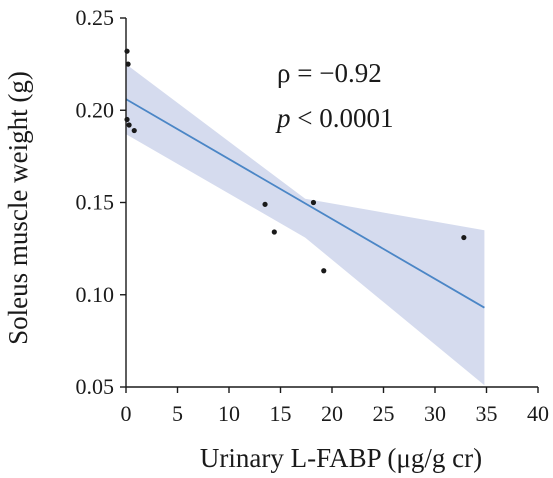 This screenshot has height=478, width=553. What do you see at coordinates (126, 413) in the screenshot?
I see `x-tick-label: 0` at bounding box center [126, 413].